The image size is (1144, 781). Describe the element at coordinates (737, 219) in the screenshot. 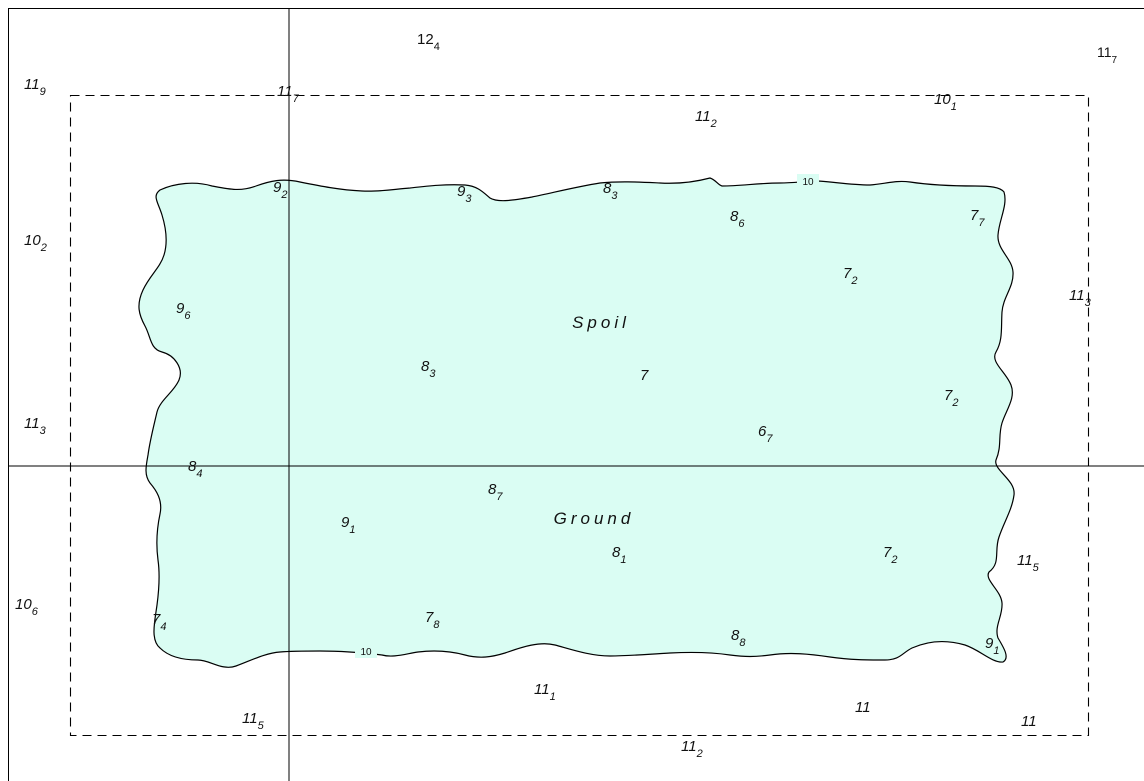

I see `sounding: 86` at that location.